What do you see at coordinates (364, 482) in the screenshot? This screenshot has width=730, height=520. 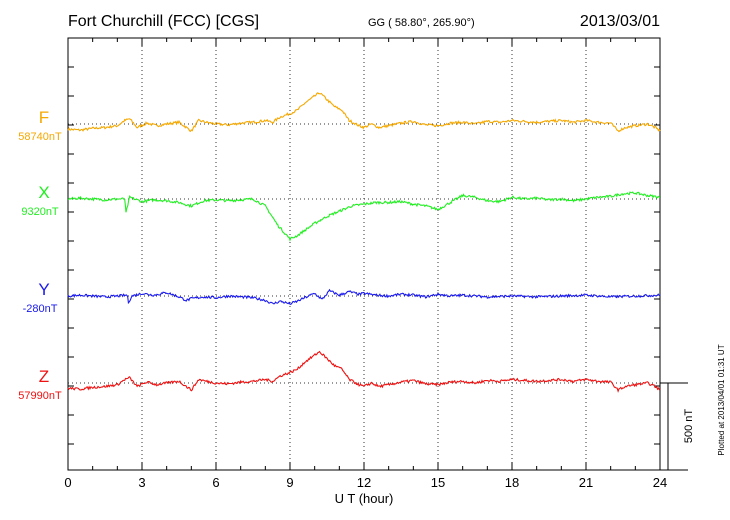 I see `x-tick-label: 12` at bounding box center [364, 482].